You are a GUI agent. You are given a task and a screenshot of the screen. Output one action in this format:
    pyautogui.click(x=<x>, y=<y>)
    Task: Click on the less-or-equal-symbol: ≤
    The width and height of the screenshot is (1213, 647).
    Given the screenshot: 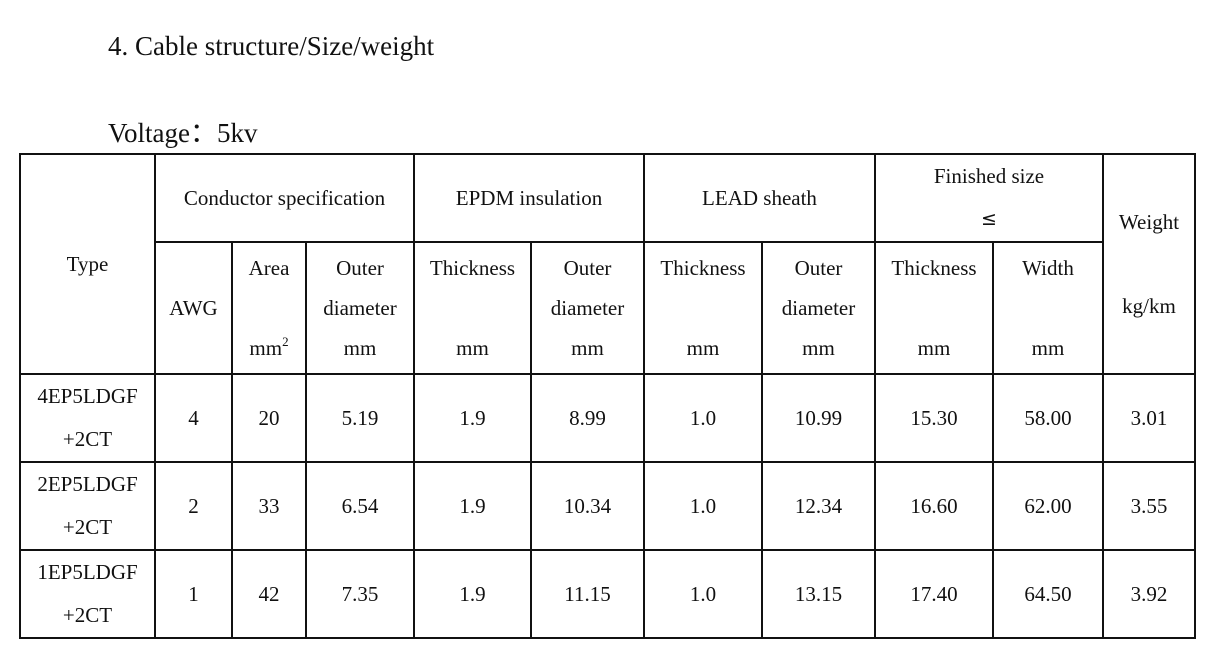 What is the action you would take?
    pyautogui.click(x=989, y=219)
    